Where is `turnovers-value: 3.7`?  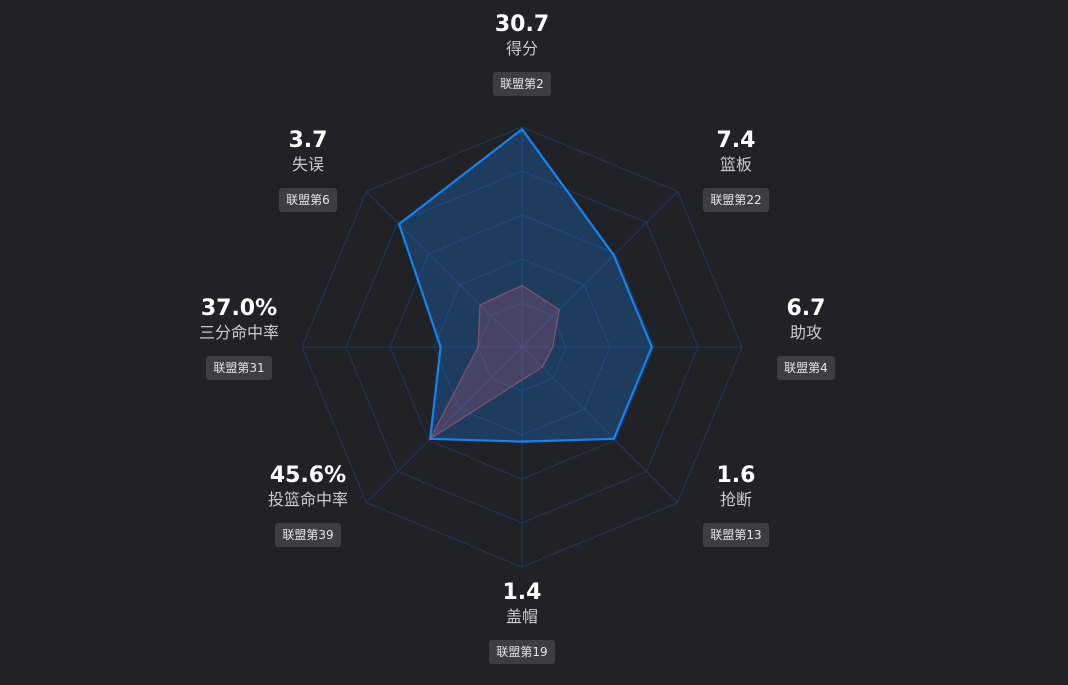
turnovers-value: 3.7 is located at coordinates (308, 140).